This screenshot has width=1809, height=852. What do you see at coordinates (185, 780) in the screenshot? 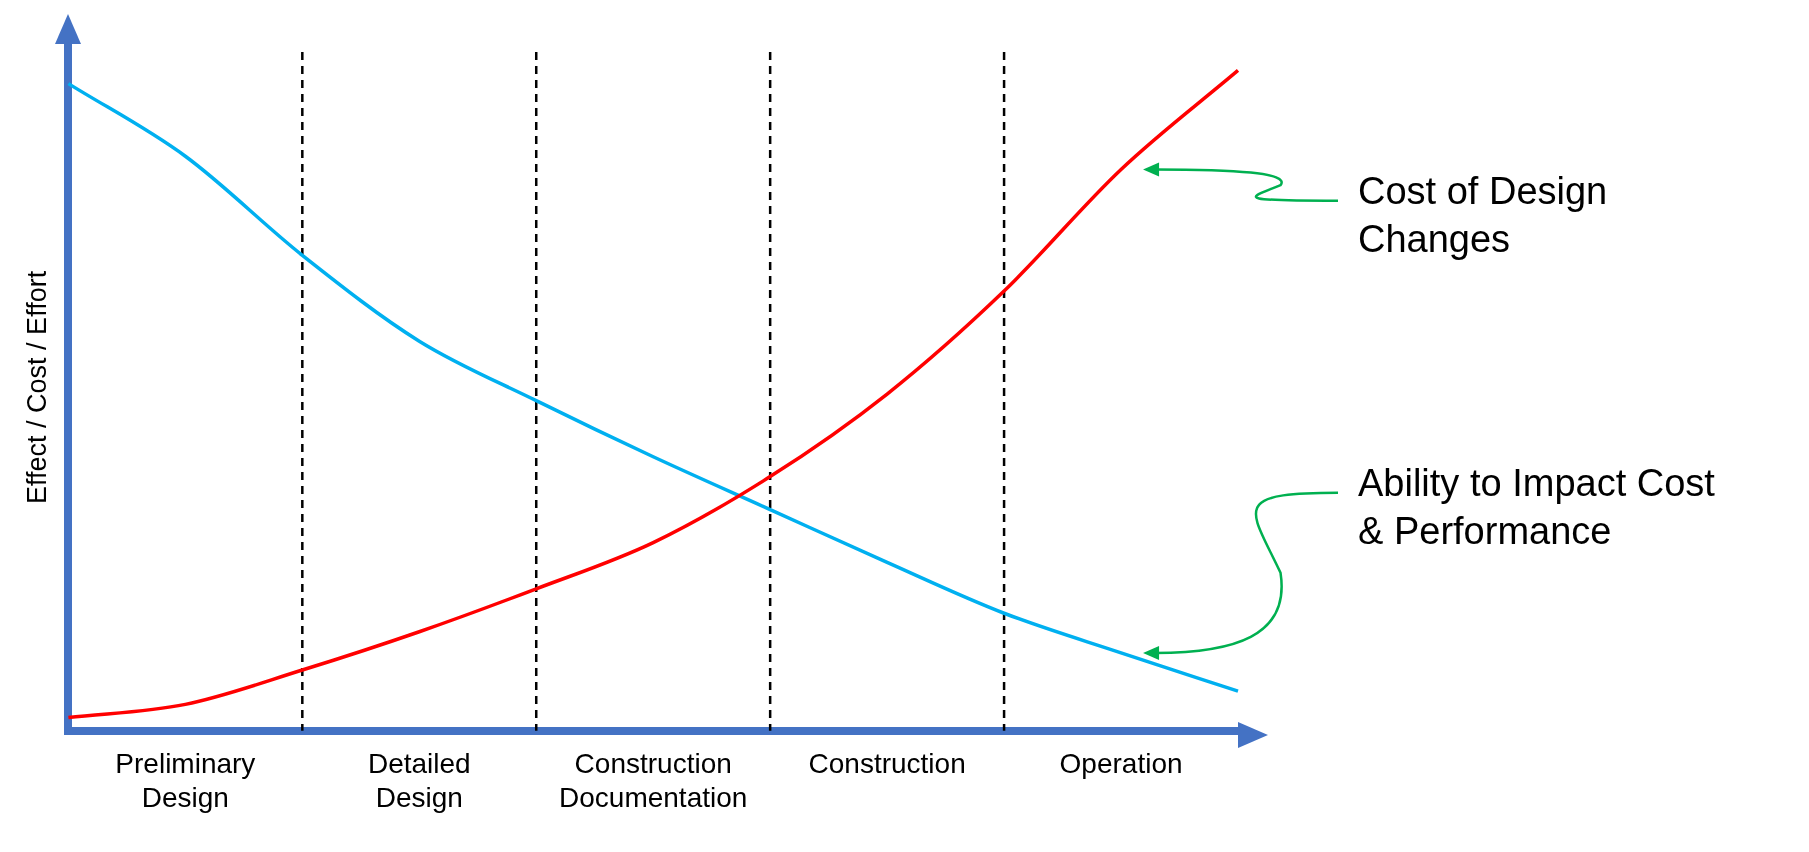
I see `x-tick-label: Preliminary Design` at bounding box center [185, 780].